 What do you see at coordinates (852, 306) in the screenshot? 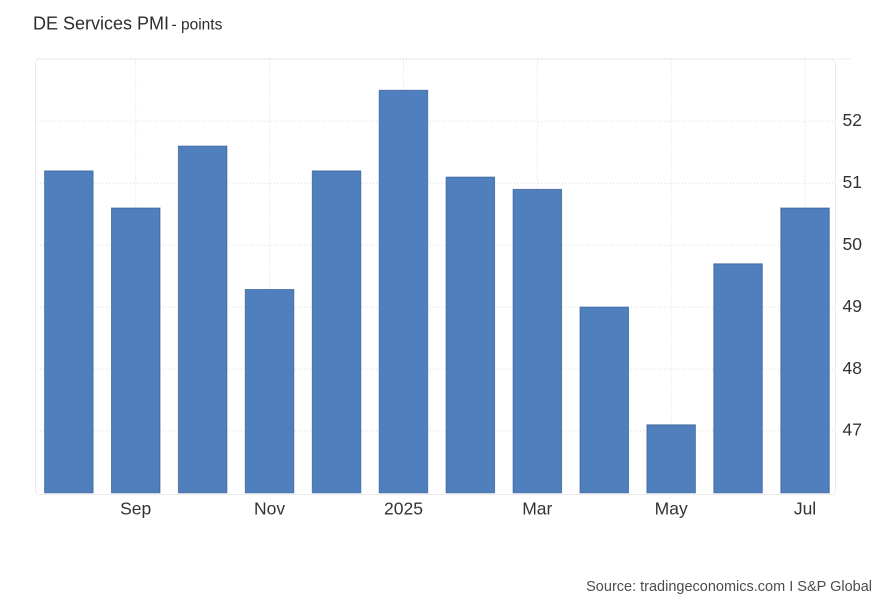
I see `svg-text: 49` at bounding box center [852, 306].